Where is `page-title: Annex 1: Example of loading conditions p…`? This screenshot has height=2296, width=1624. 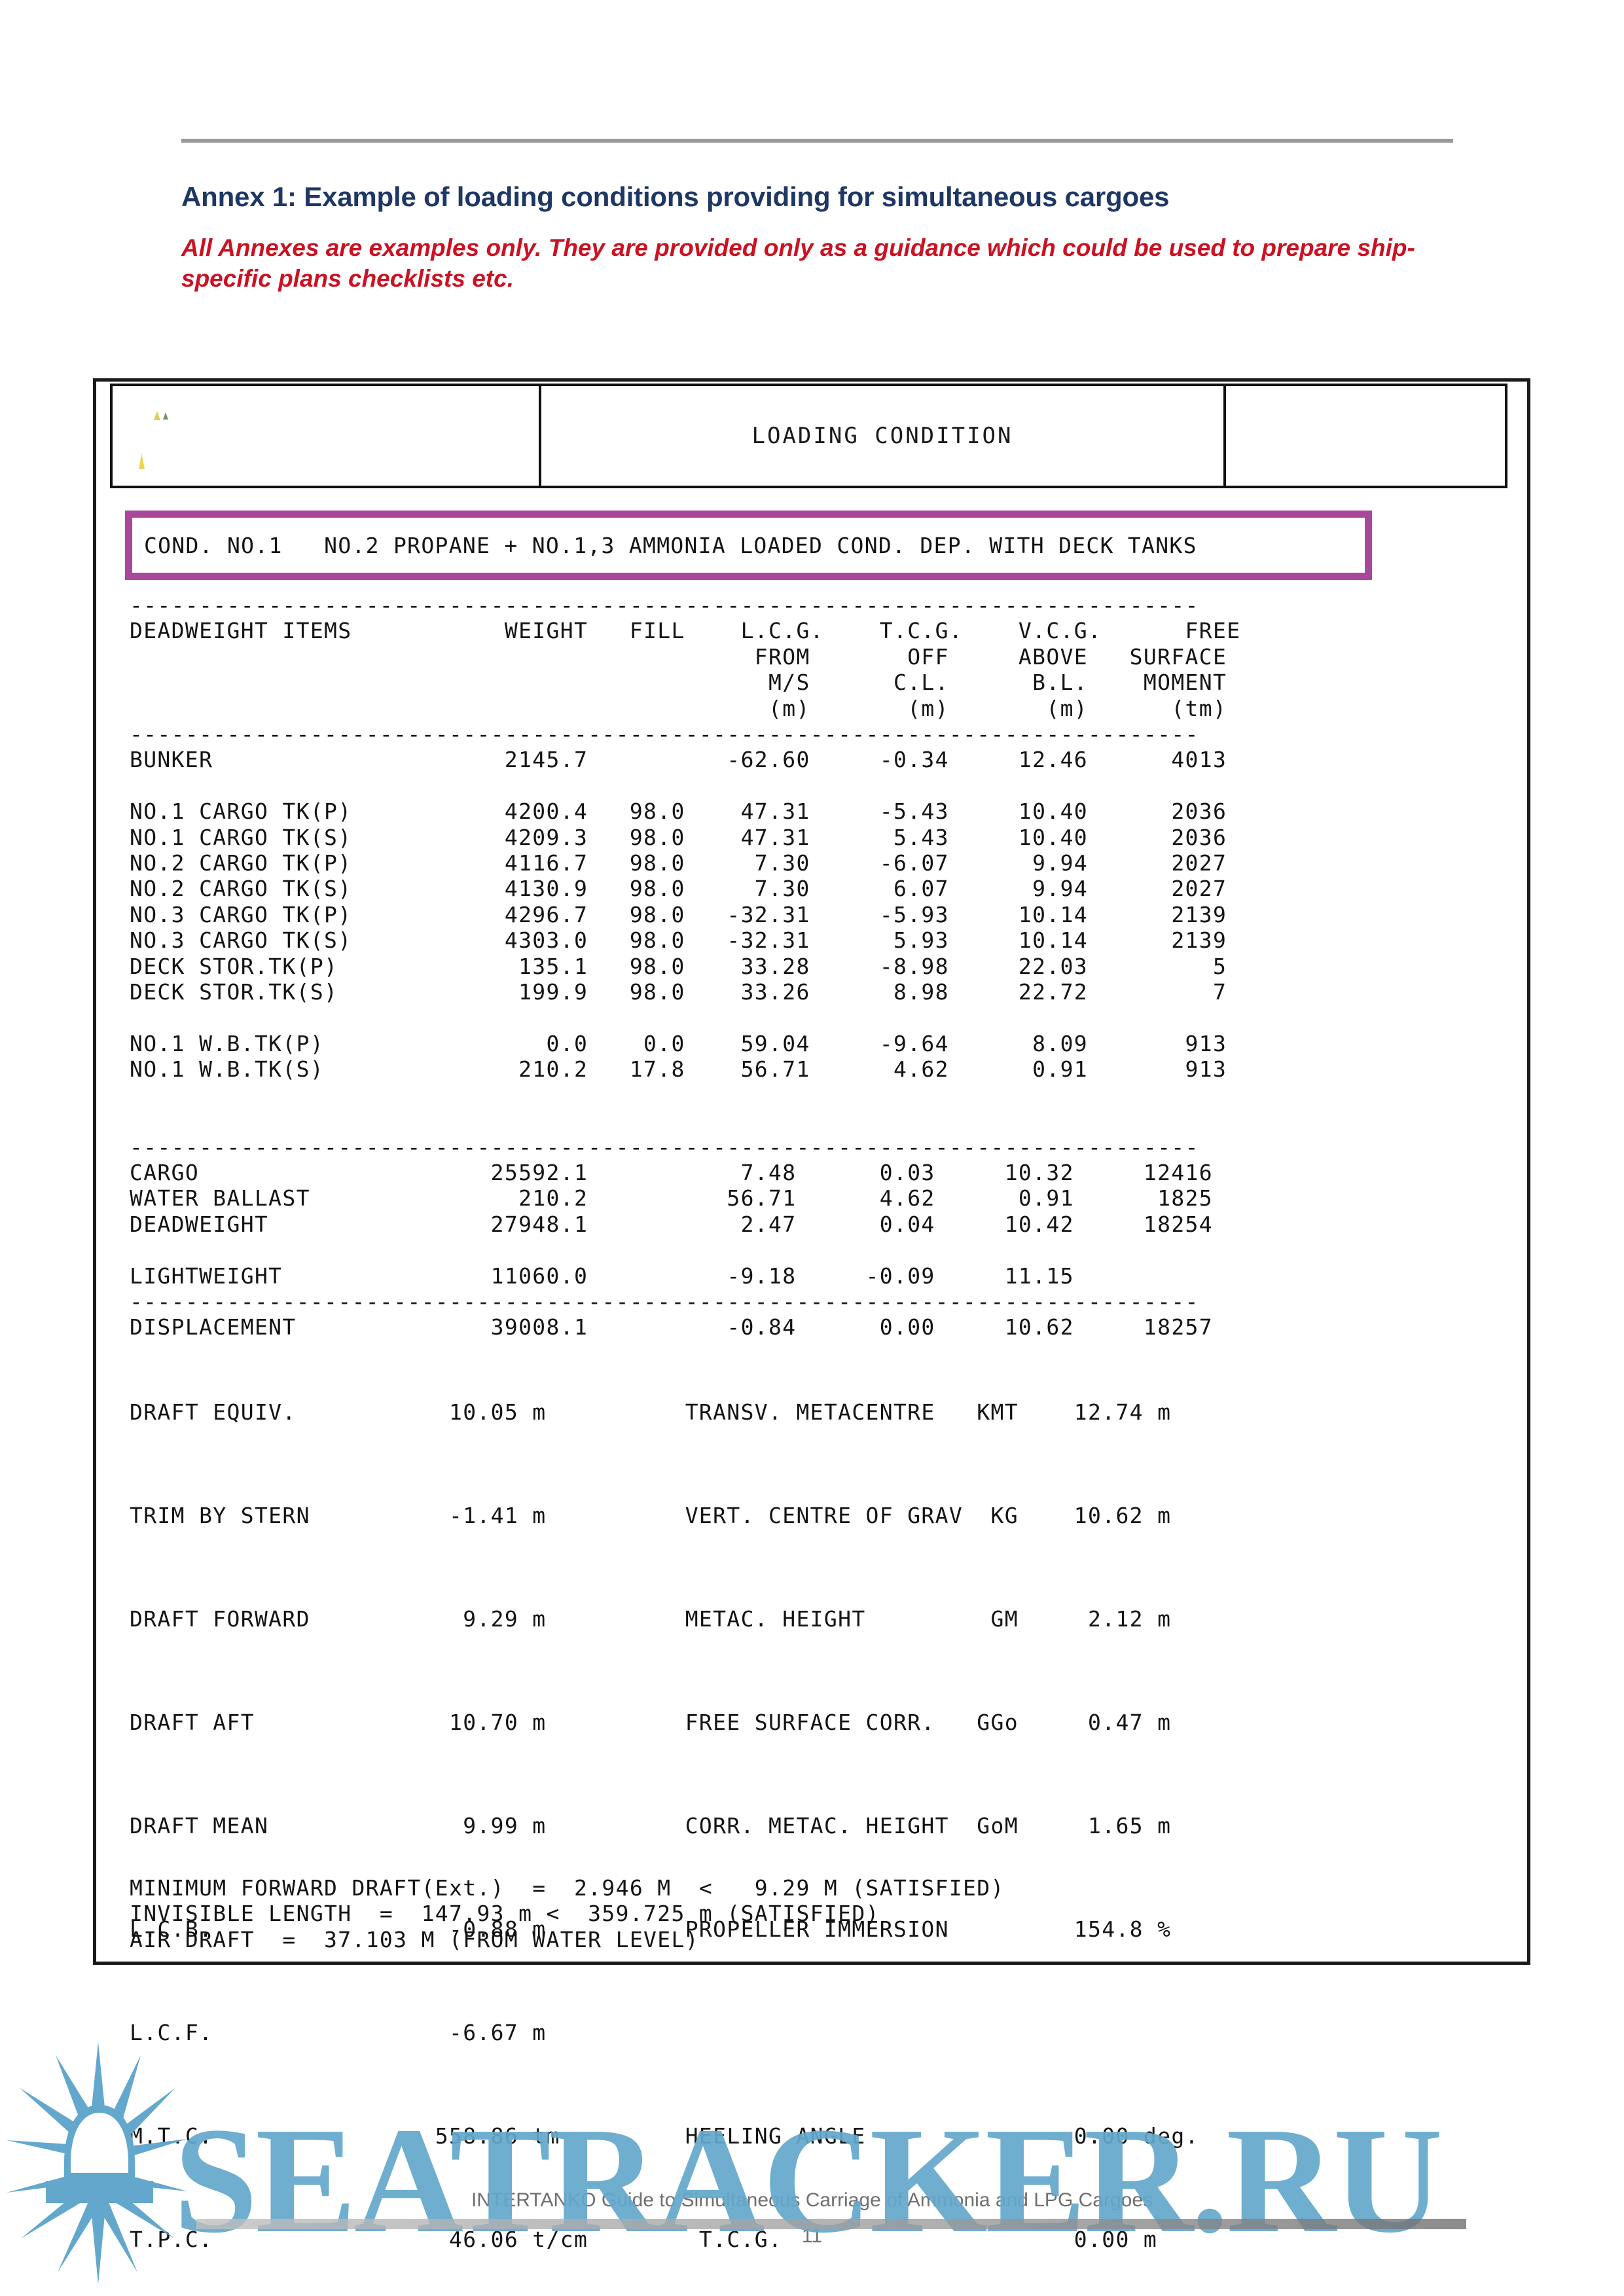
page-title: Annex 1: Example of loading conditions p… is located at coordinates (675, 196).